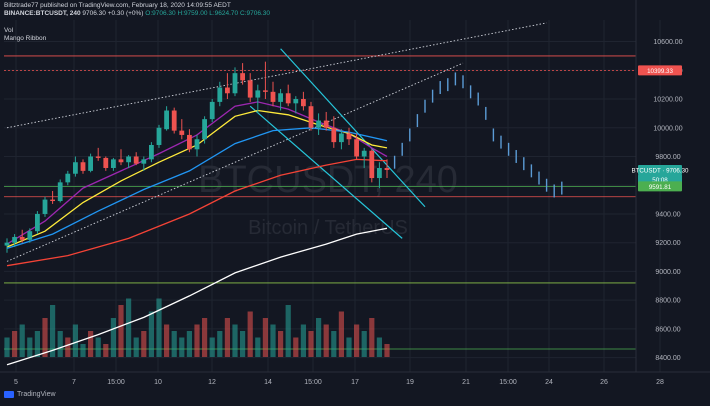 This screenshot has height=406, width=710. What do you see at coordinates (9, 394) in the screenshot?
I see `tradingview-logo-icon` at bounding box center [9, 394].